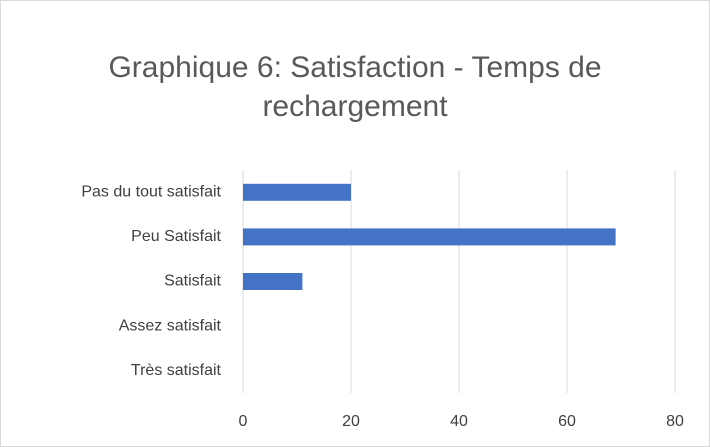 The height and width of the screenshot is (447, 710). Describe the element at coordinates (351, 421) in the screenshot. I see `x-tick-label: 20` at that location.